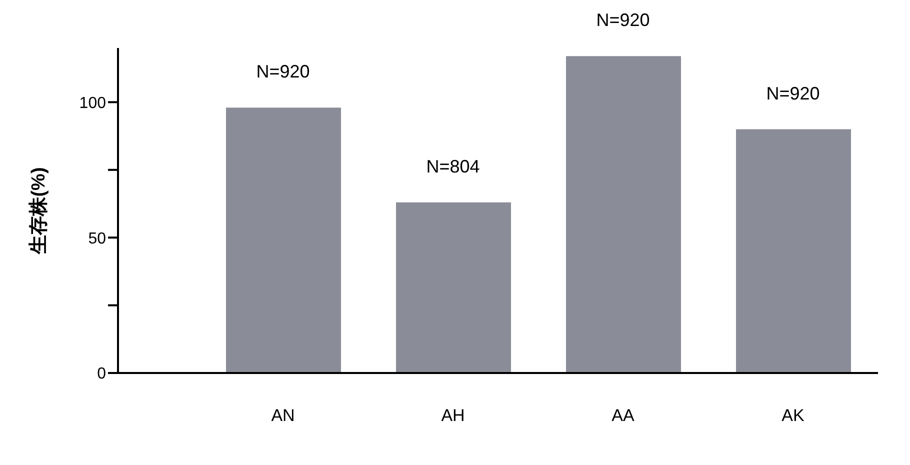  What do you see at coordinates (623, 416) in the screenshot?
I see `x-tick-label: AA` at bounding box center [623, 416].